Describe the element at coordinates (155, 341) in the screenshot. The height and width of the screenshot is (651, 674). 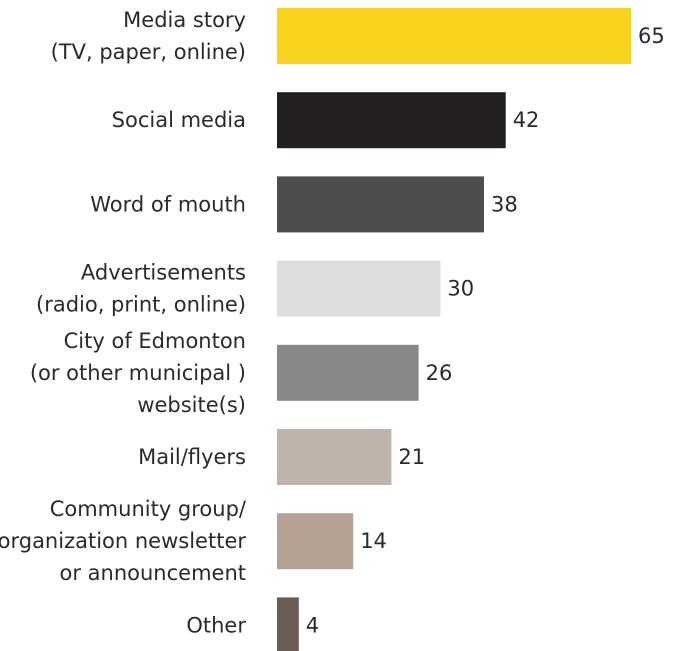
I see `category-label: City of Edmonton` at that location.